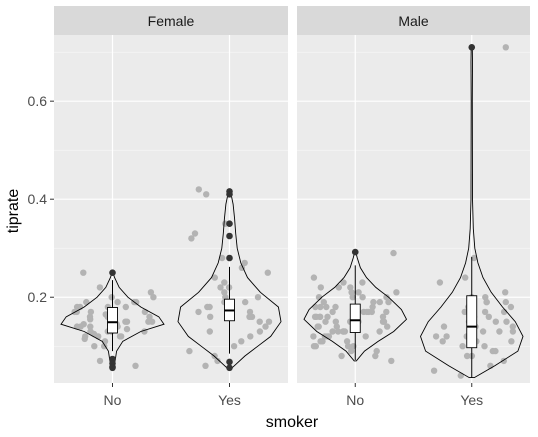 This screenshot has width=538, height=437. What do you see at coordinates (413, 21) in the screenshot?
I see `facet-label-male: Male` at bounding box center [413, 21].